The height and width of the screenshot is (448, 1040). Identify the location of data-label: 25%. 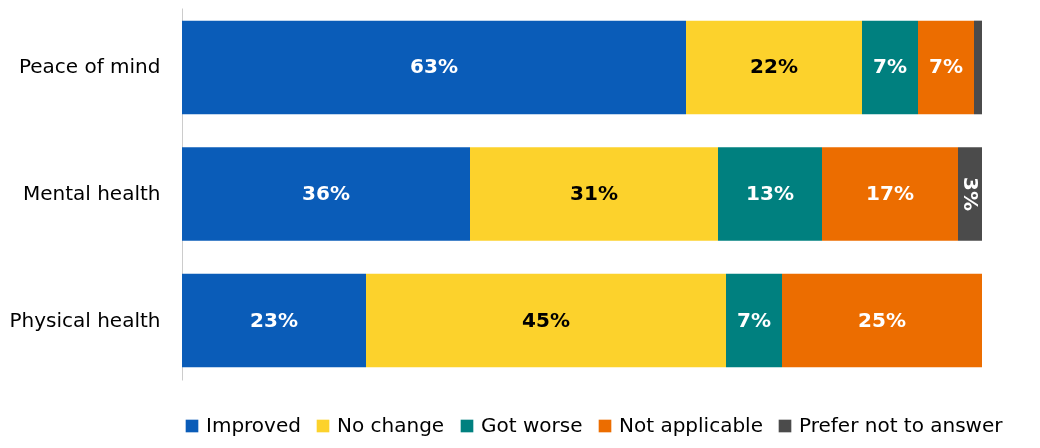
(882, 319).